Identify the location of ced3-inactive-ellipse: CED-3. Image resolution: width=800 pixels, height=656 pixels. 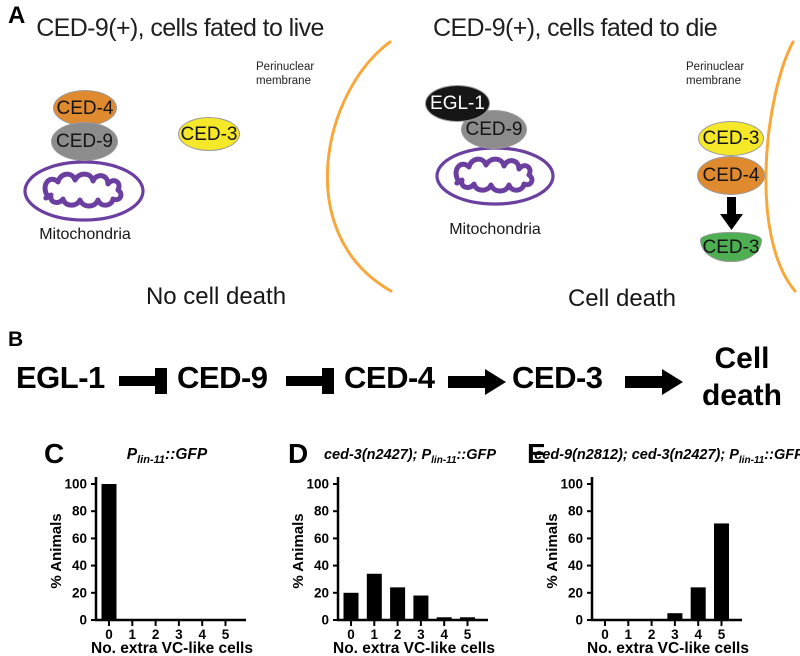
(731, 138).